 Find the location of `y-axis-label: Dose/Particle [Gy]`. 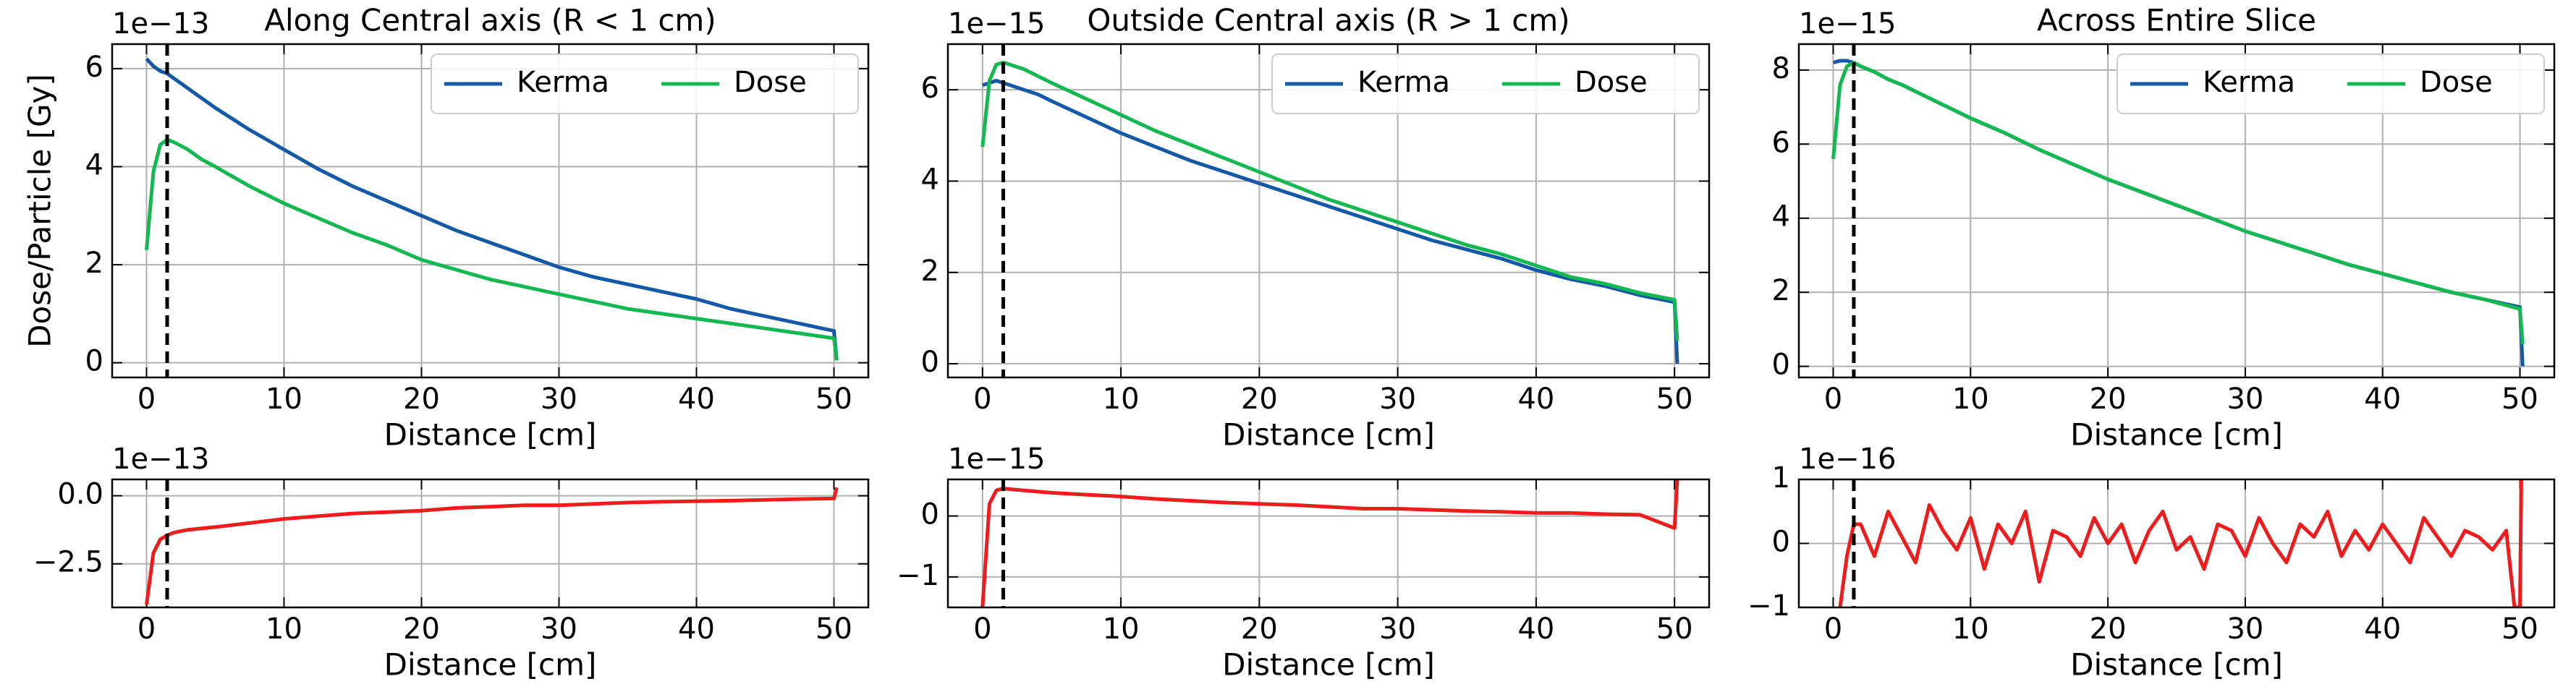

y-axis-label: Dose/Particle [Gy] is located at coordinates (40, 211).